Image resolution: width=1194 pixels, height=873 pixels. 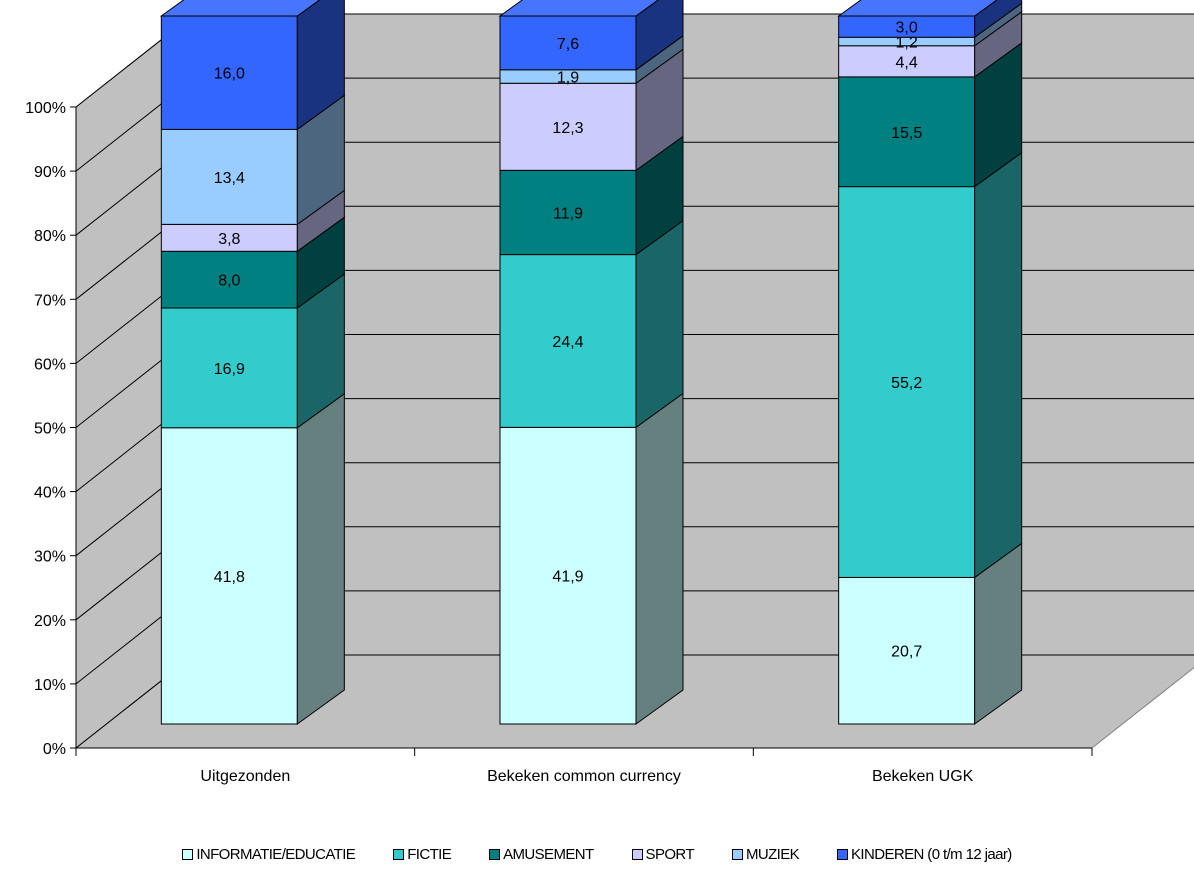 I want to click on data-label: 16,0, so click(x=229, y=74).